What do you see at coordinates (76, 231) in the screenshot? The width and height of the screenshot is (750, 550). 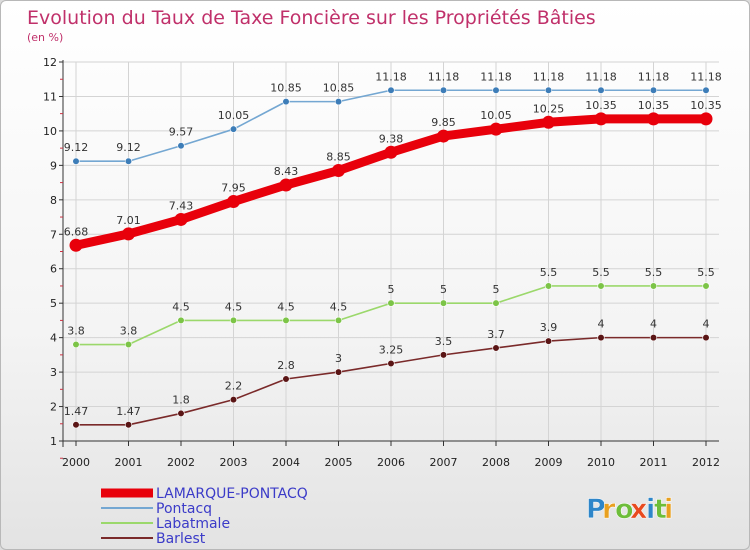 I see `data-label: 6.68` at bounding box center [76, 231].